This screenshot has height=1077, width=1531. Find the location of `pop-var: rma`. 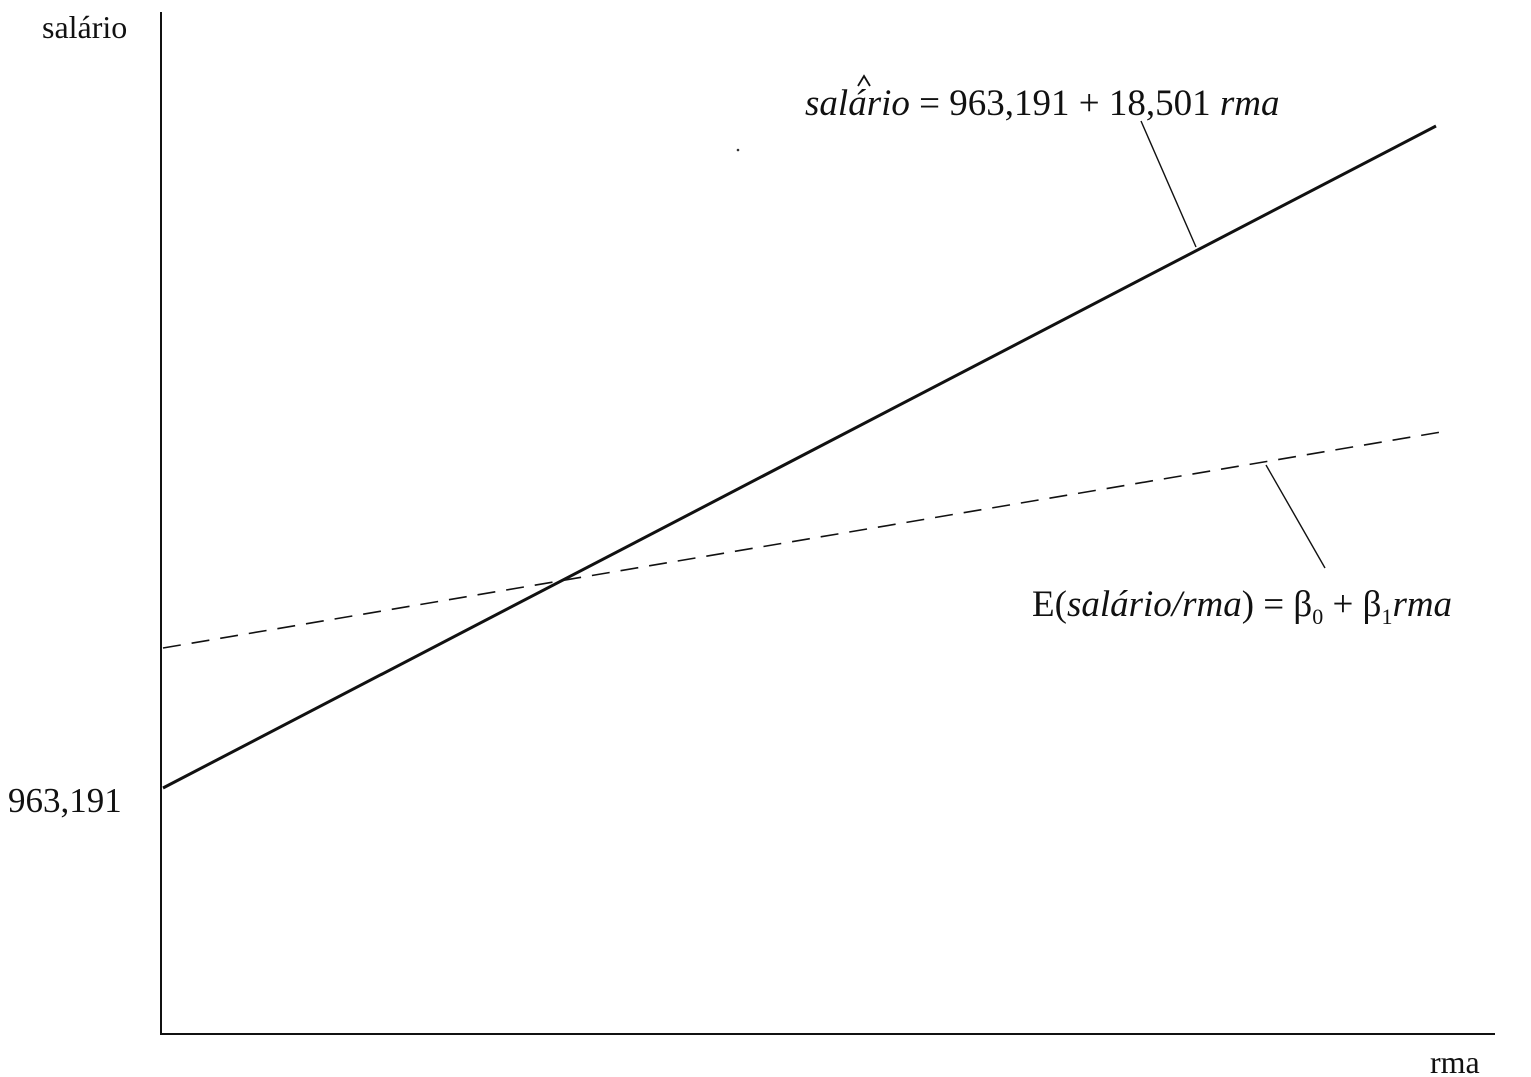

pop-var: rma is located at coordinates (1422, 604).